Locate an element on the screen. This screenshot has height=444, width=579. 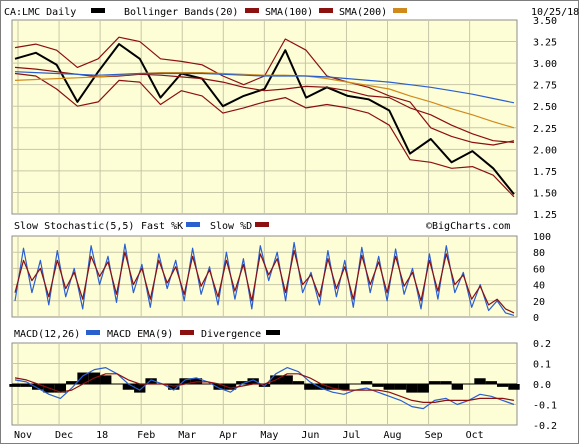
stochastic-series-group is located at coordinates (264, 278).